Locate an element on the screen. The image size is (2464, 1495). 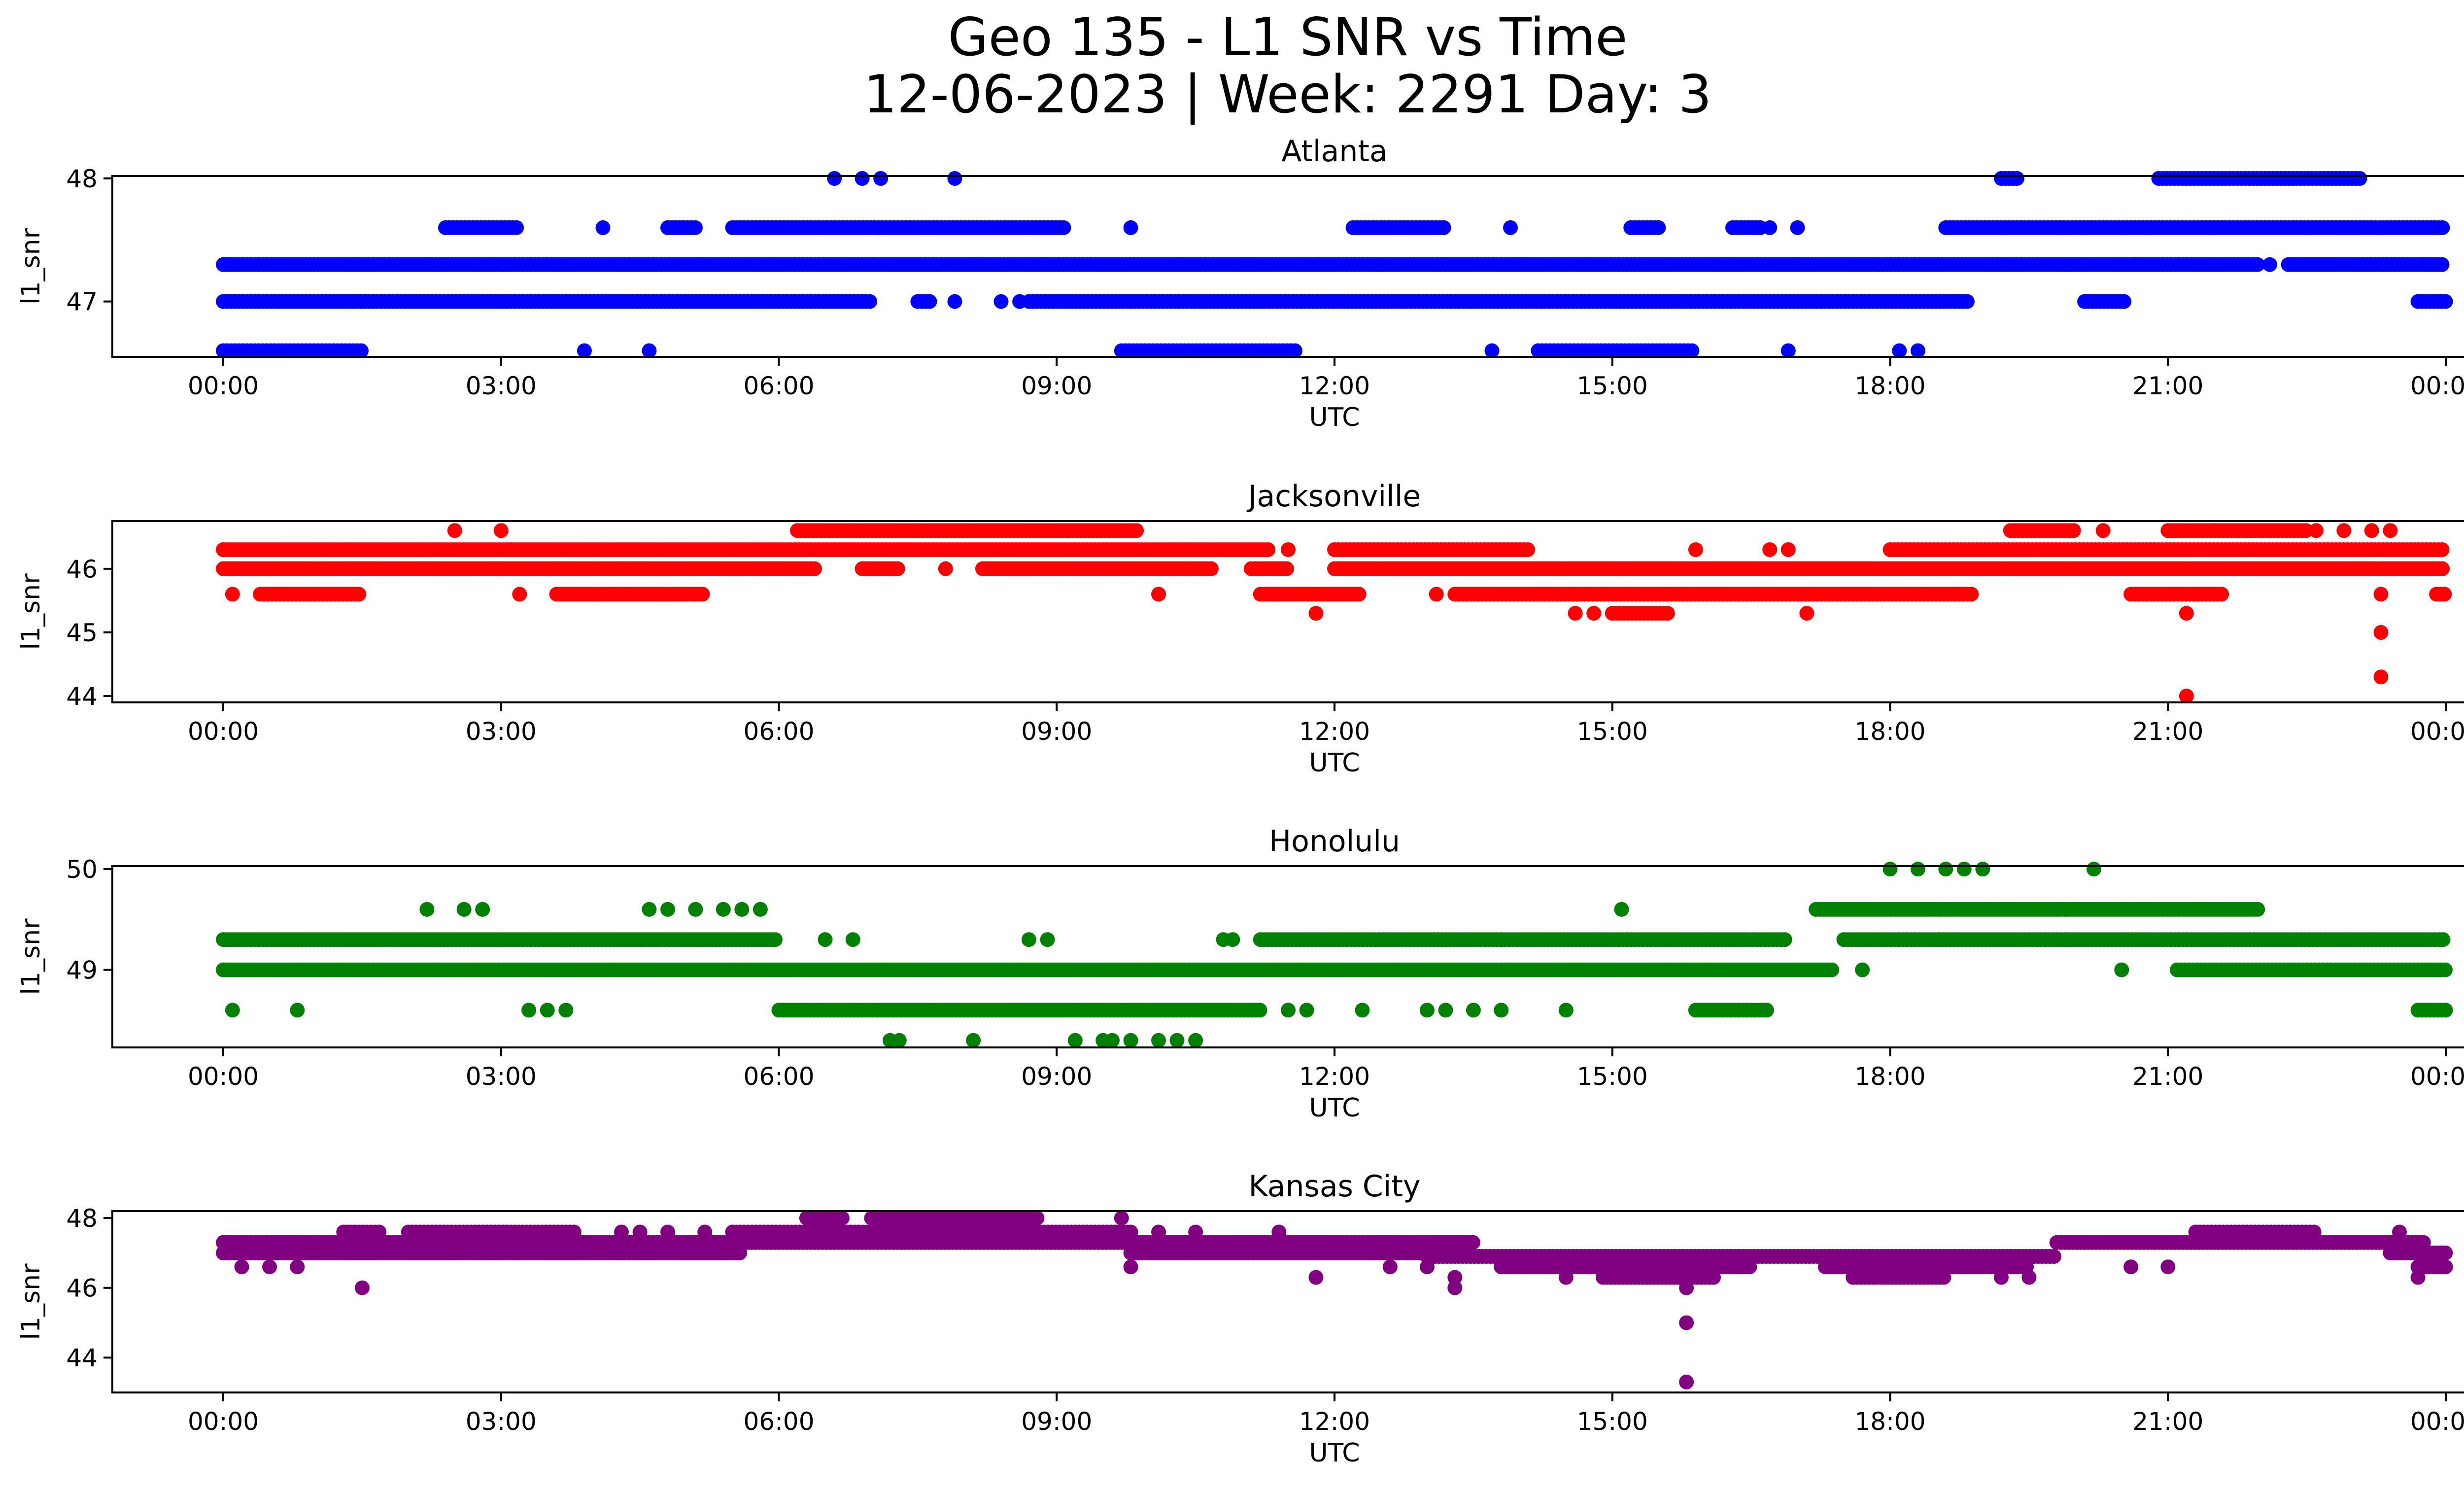
y-tick-label: 45 is located at coordinates (82, 633).